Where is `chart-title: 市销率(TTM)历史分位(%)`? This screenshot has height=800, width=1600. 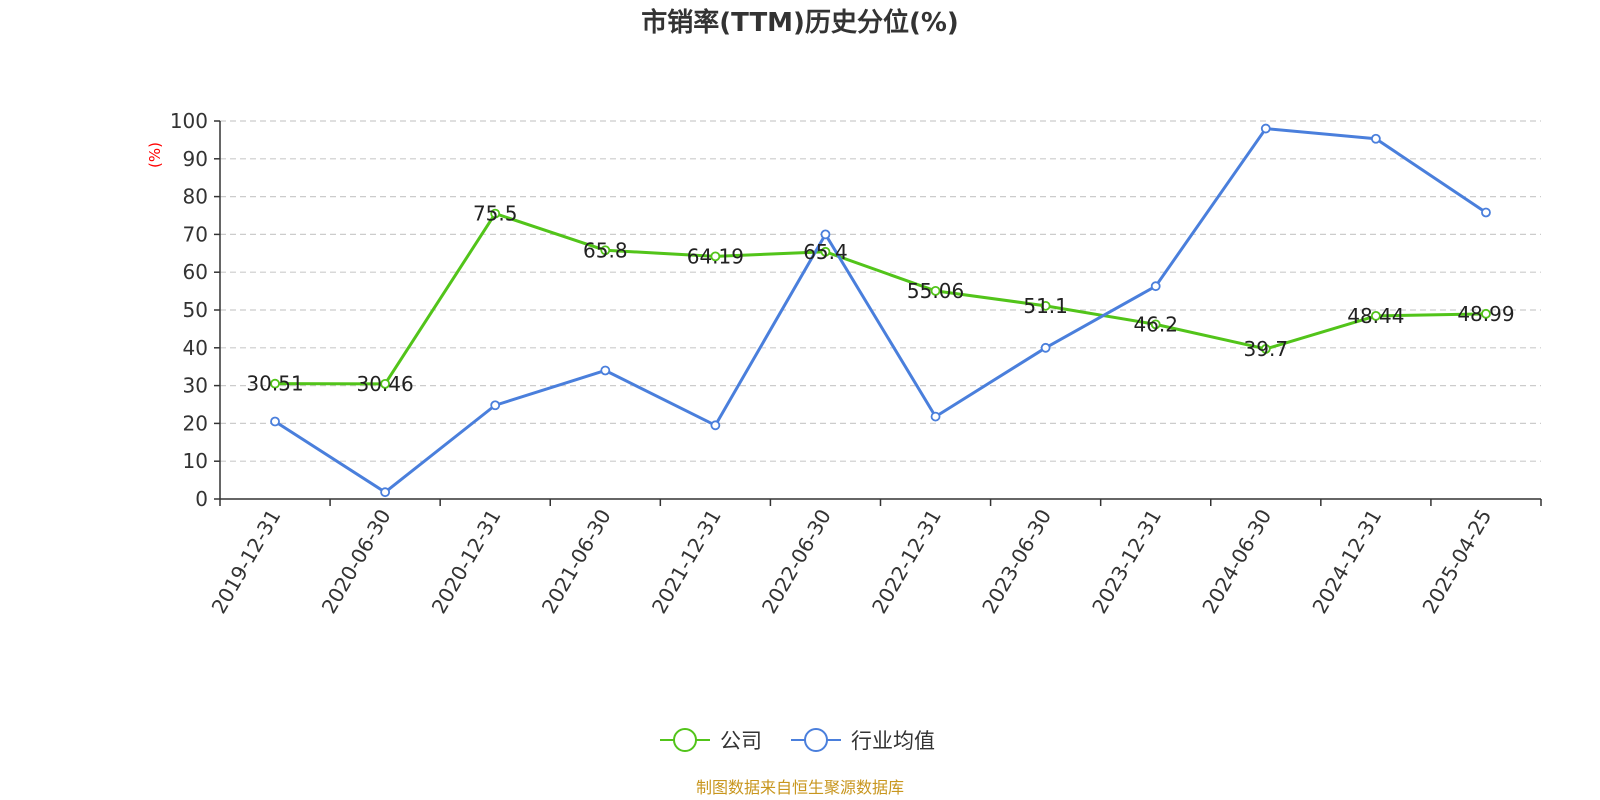
chart-title: 市销率(TTM)历史分位(%) is located at coordinates (800, 22).